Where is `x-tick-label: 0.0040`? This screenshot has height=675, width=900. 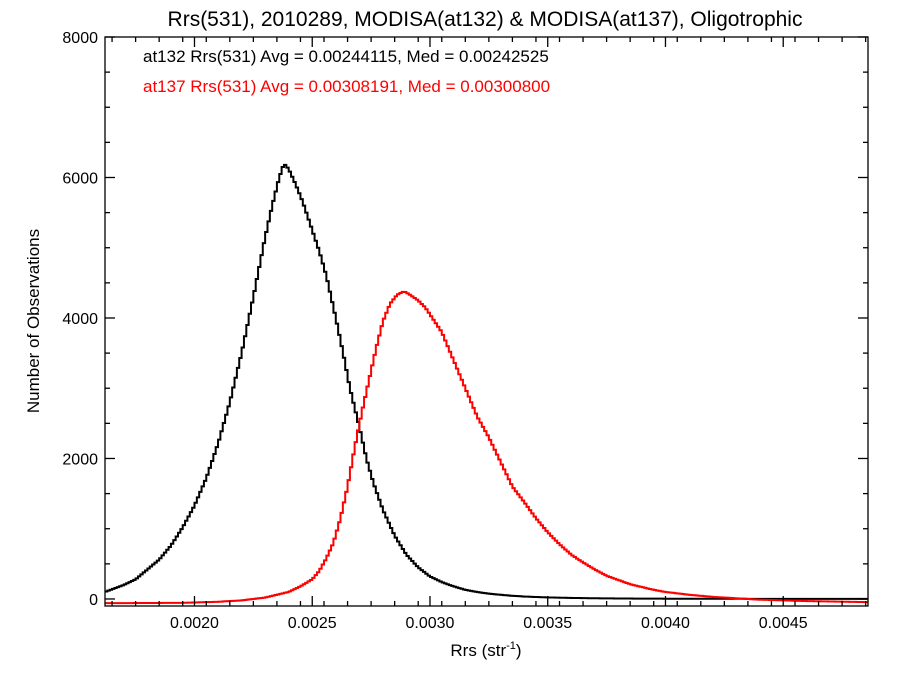
x-tick-label: 0.0040 is located at coordinates (665, 623).